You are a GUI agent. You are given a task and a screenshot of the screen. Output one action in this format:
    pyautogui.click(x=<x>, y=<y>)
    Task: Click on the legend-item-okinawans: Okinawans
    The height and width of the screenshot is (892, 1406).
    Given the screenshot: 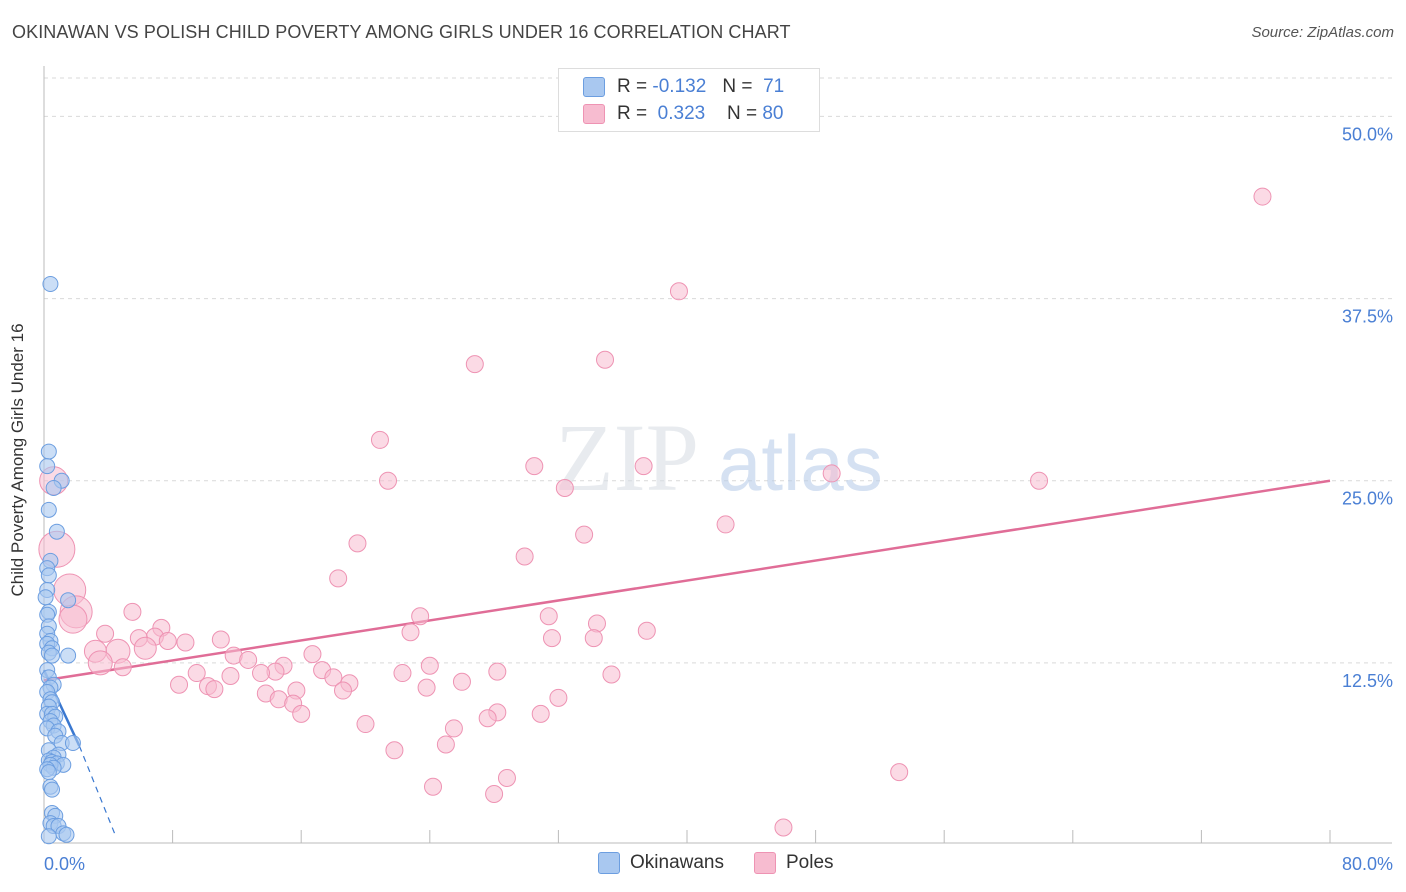 What is the action you would take?
    pyautogui.click(x=661, y=863)
    